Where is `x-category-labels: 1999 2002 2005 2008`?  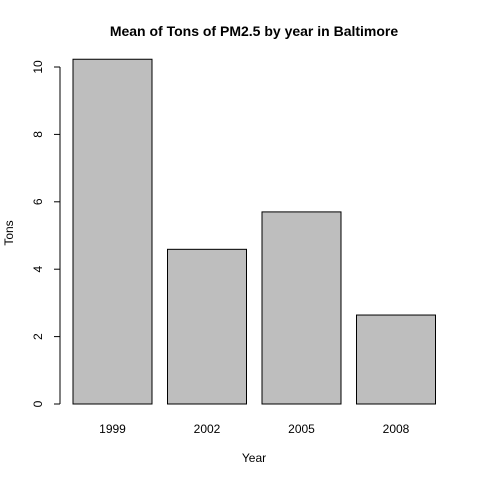 x-category-labels: 1999 2002 2005 2008 is located at coordinates (254, 429).